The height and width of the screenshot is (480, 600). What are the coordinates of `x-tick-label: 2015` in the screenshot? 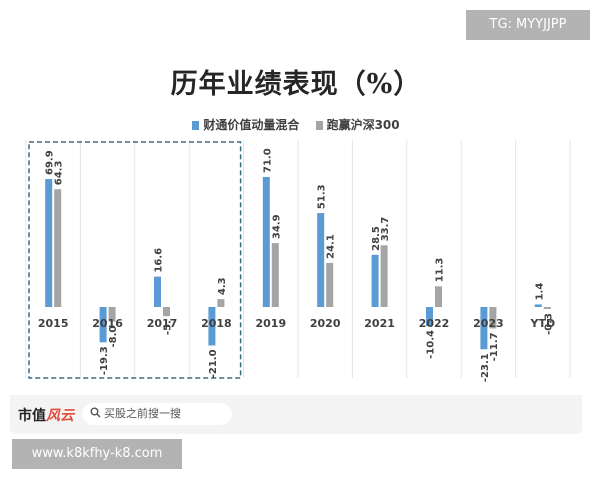 It's located at (53, 323).